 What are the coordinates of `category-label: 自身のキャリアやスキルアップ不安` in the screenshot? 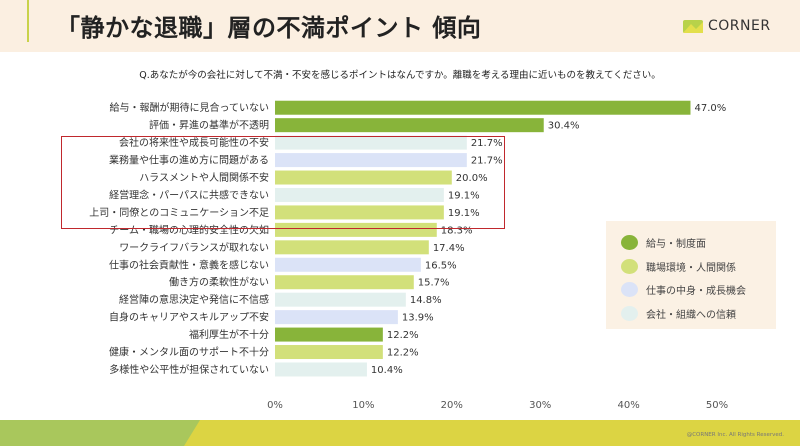 It's located at (189, 317).